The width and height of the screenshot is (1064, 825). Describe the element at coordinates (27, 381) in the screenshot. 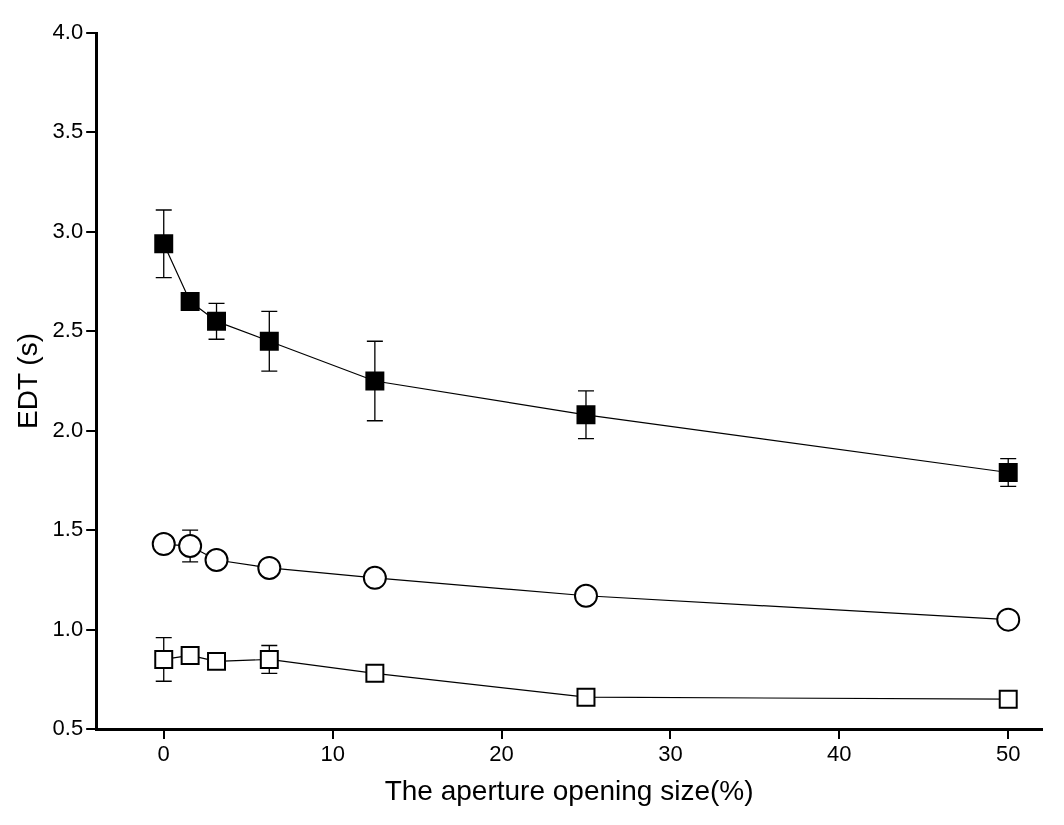

I see `y-axis-title: EDT (s)` at that location.